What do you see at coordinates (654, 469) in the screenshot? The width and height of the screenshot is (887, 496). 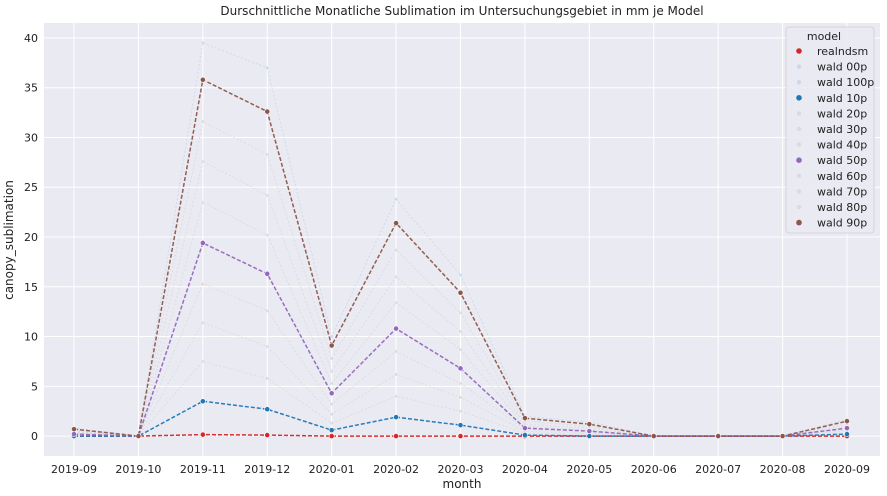 I see `x-tick-label: 2020-06` at bounding box center [654, 469].